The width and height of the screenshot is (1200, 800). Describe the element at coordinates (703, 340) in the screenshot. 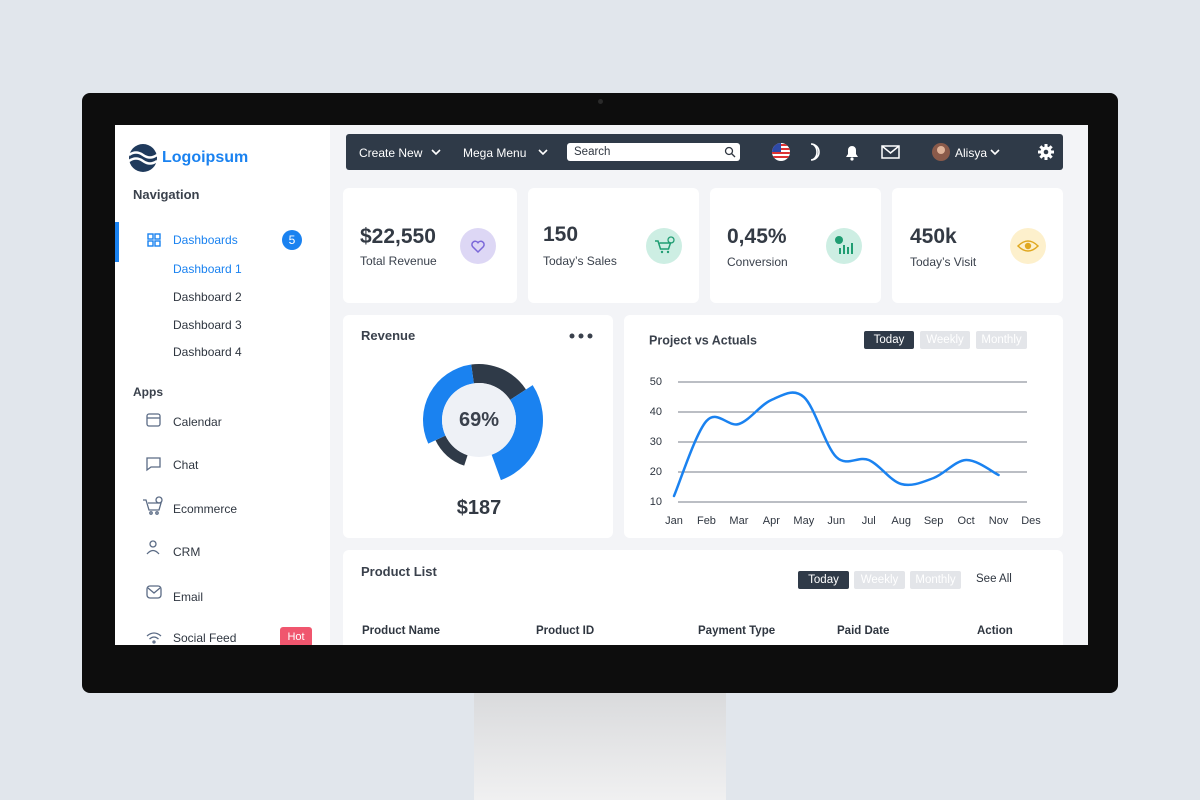

I see `chart-title: Project vs Actuals` at that location.